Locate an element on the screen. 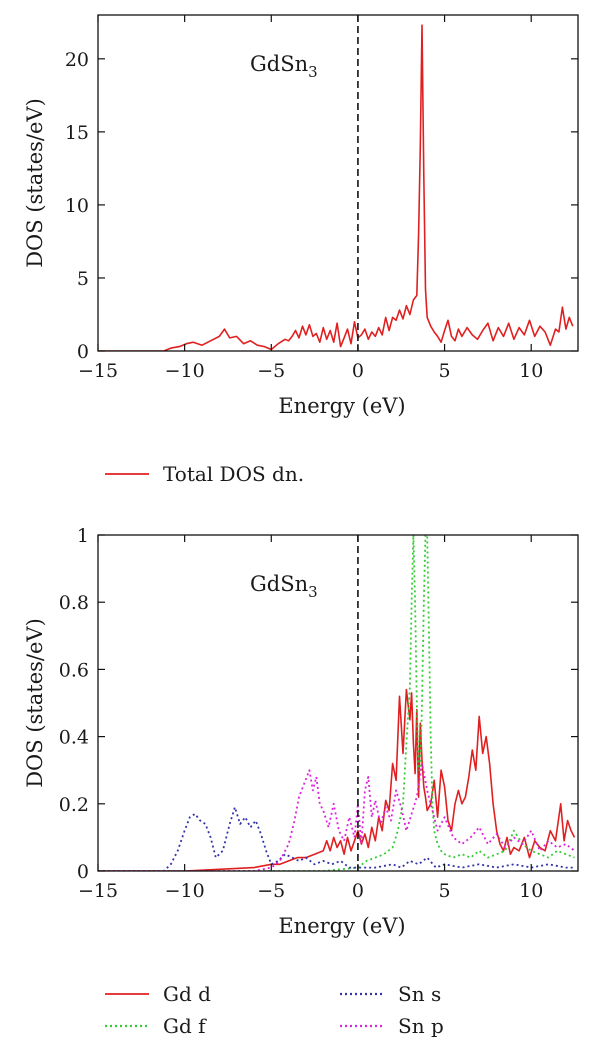 The image size is (600, 1062). legend-label: Sn p is located at coordinates (421, 1026).